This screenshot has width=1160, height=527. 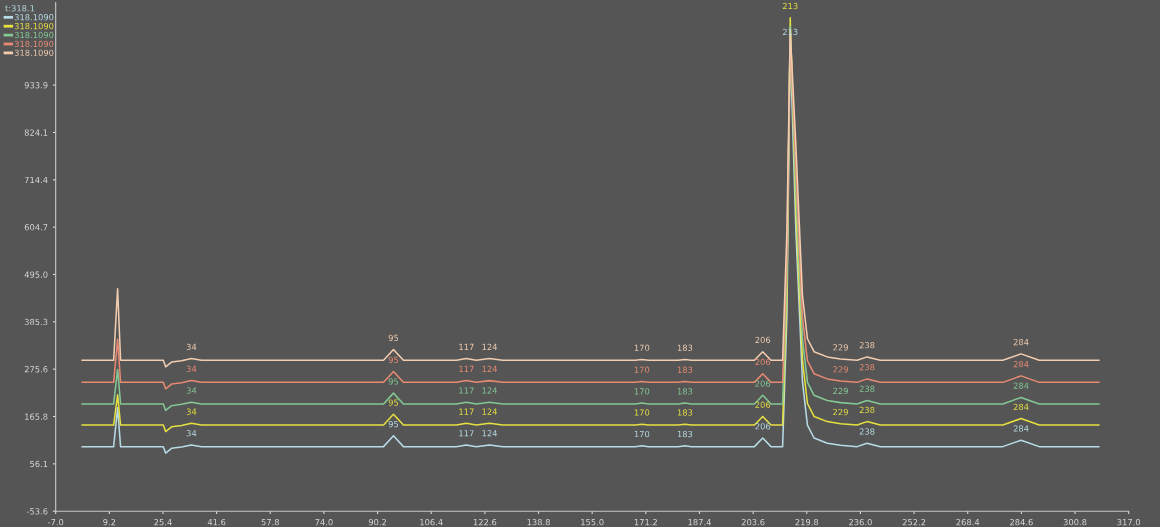 What do you see at coordinates (538, 522) in the screenshot?
I see `x-tick-label: 138.8` at bounding box center [538, 522].